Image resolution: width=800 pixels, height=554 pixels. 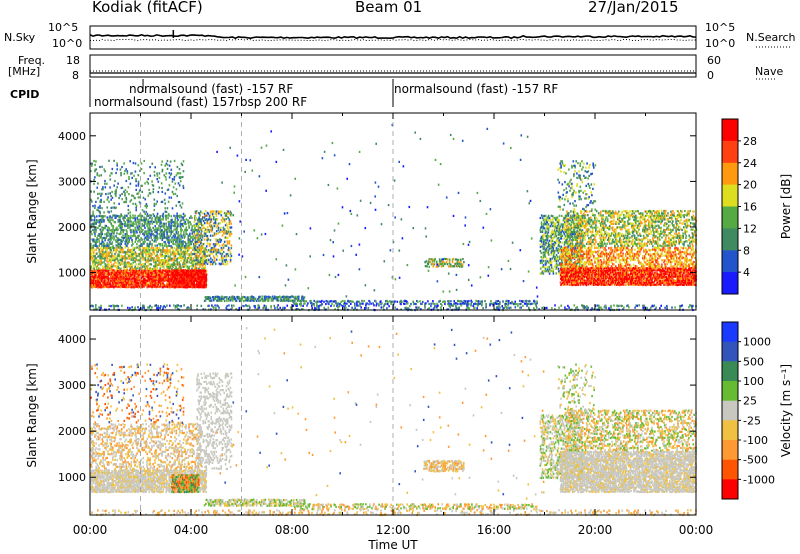 I want to click on nsearch-label: N.Search, so click(x=771, y=37).